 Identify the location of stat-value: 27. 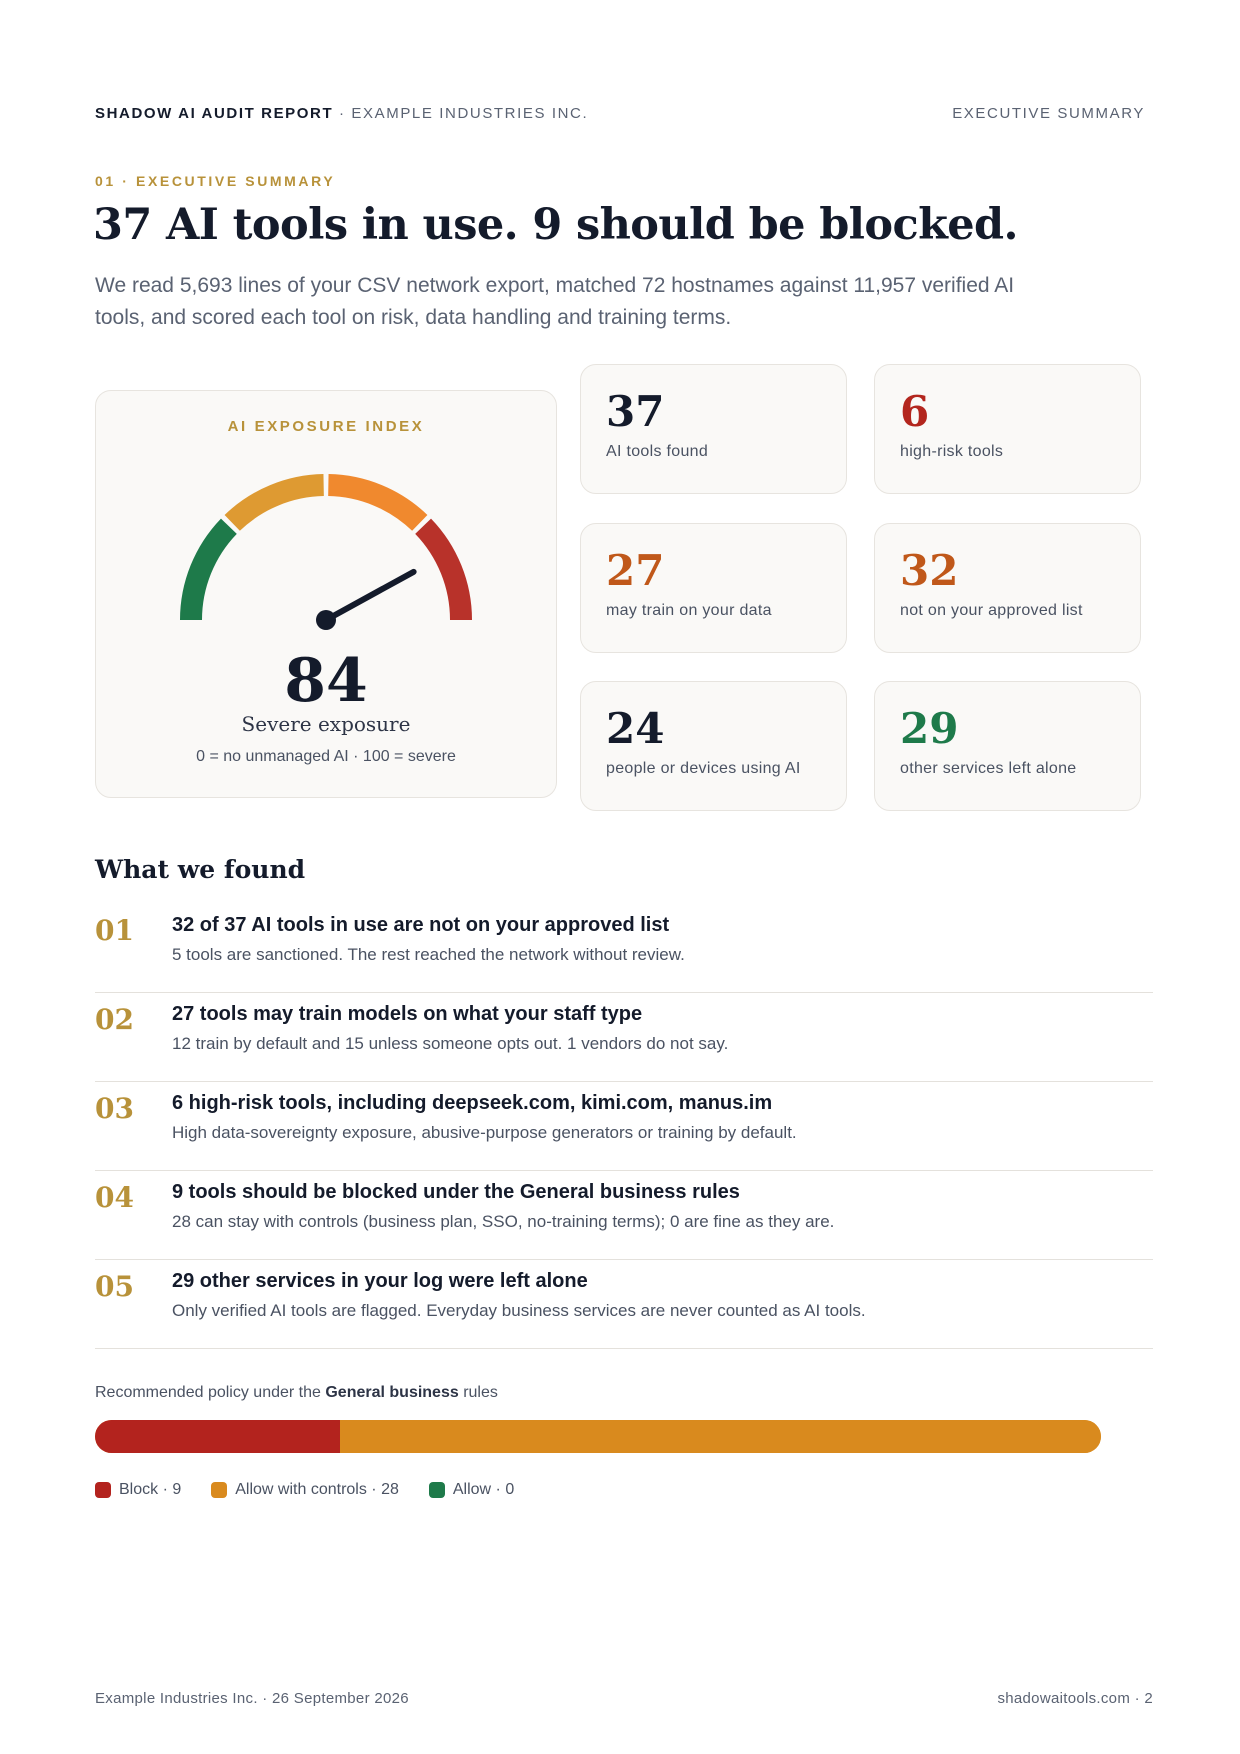
(635, 570).